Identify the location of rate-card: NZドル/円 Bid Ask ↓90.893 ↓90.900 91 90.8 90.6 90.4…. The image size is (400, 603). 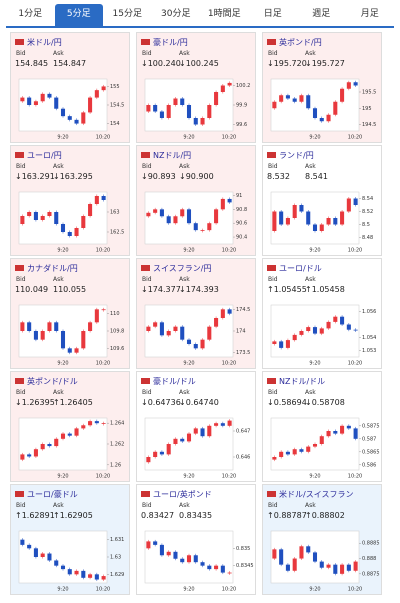
(196, 200).